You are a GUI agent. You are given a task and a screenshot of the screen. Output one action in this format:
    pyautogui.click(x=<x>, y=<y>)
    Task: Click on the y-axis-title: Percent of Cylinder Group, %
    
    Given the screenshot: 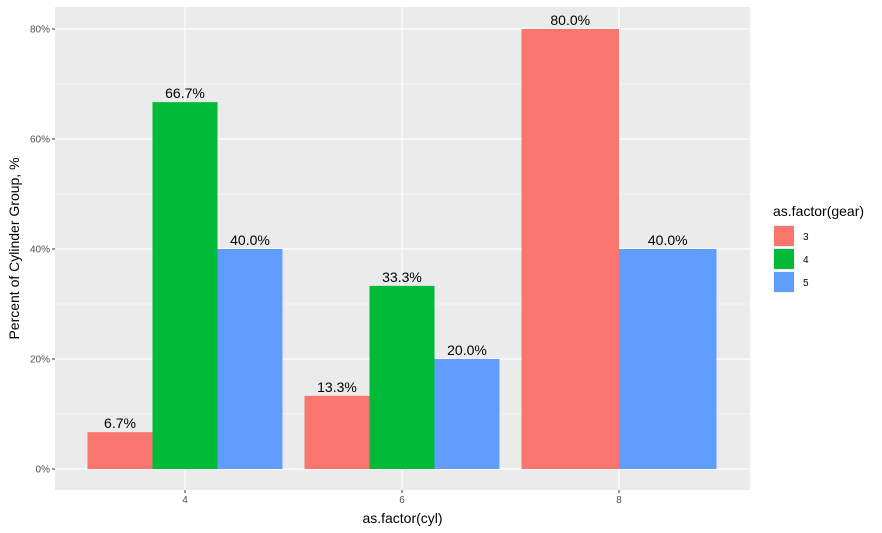 What is the action you would take?
    pyautogui.click(x=14, y=248)
    